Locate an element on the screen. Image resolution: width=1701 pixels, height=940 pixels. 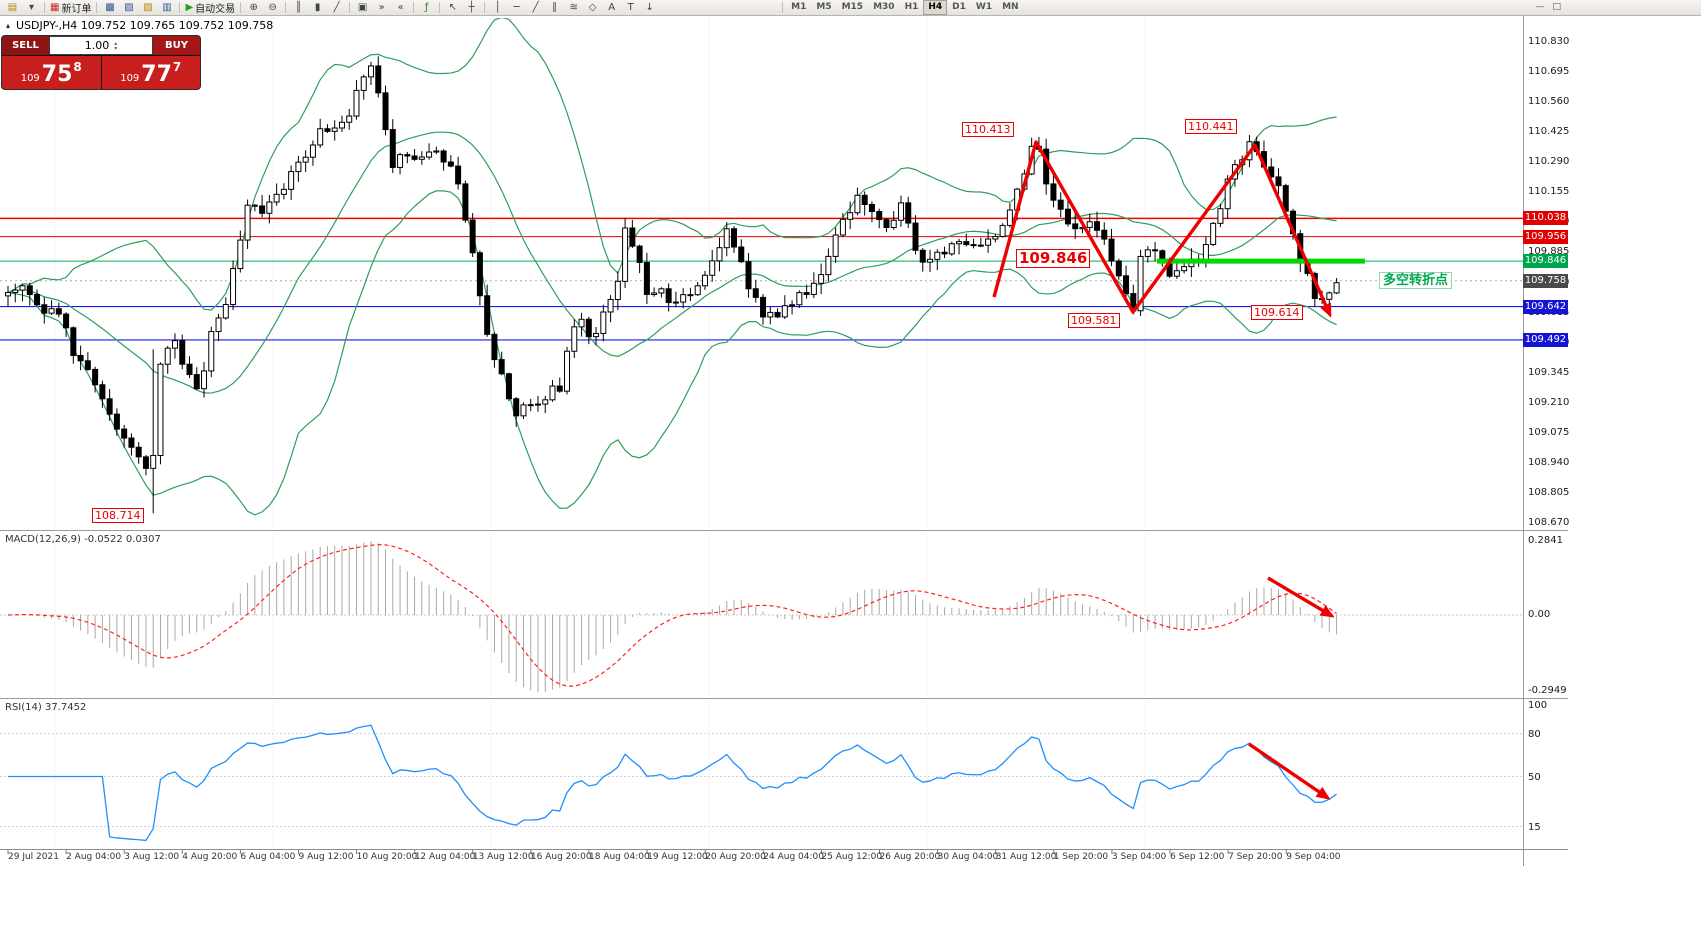
spinner-up-icon: ▴ is located at coordinates (116, 43).